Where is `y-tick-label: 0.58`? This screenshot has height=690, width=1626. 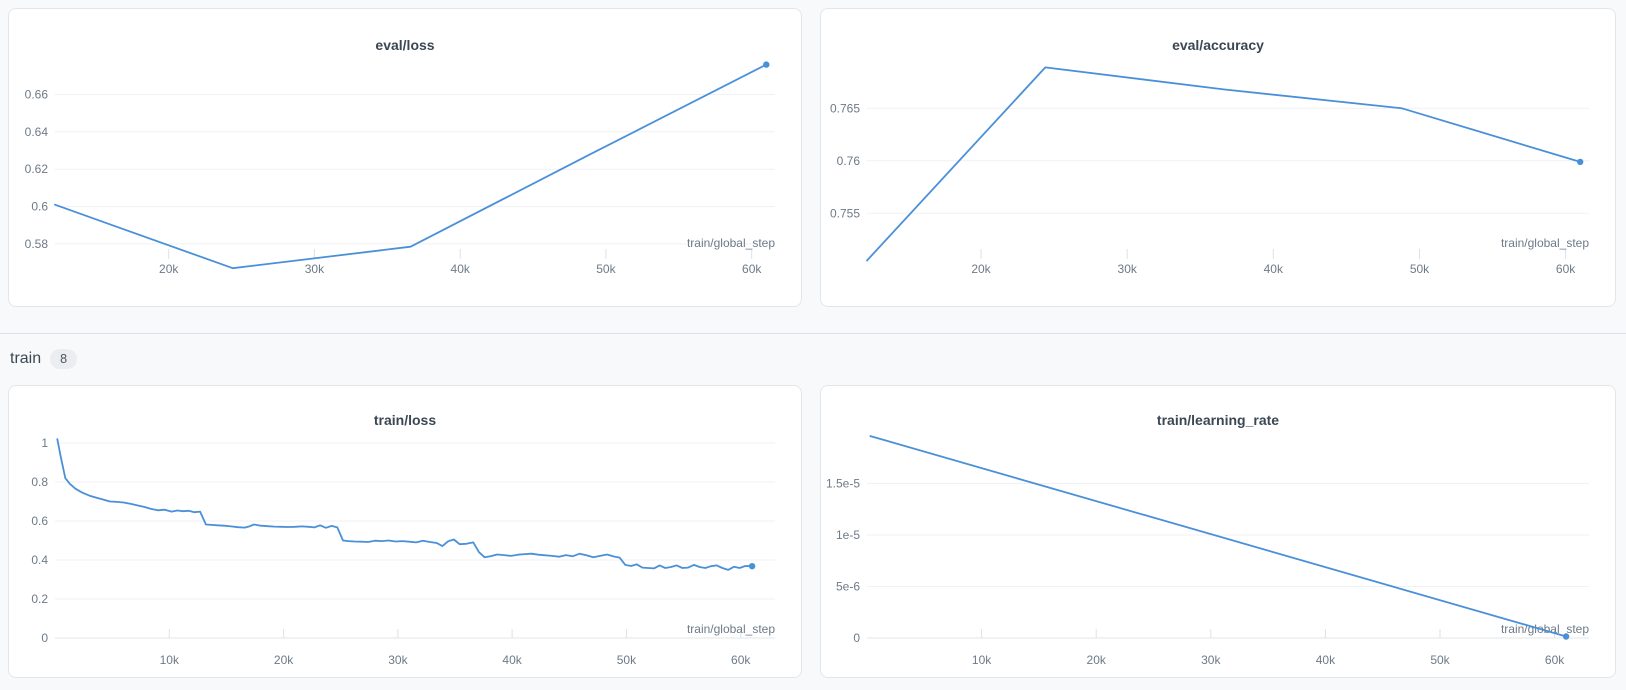
y-tick-label: 0.58 is located at coordinates (37, 244).